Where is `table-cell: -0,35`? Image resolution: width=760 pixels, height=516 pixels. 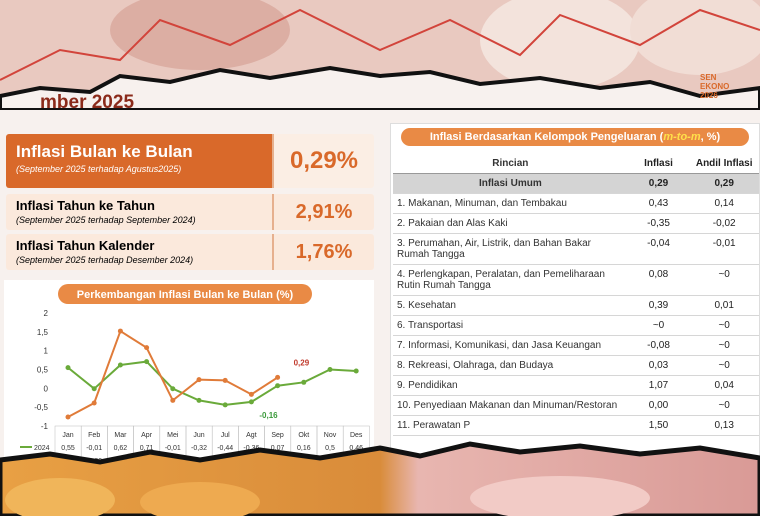
table-cell: -0,35 is located at coordinates (658, 223).